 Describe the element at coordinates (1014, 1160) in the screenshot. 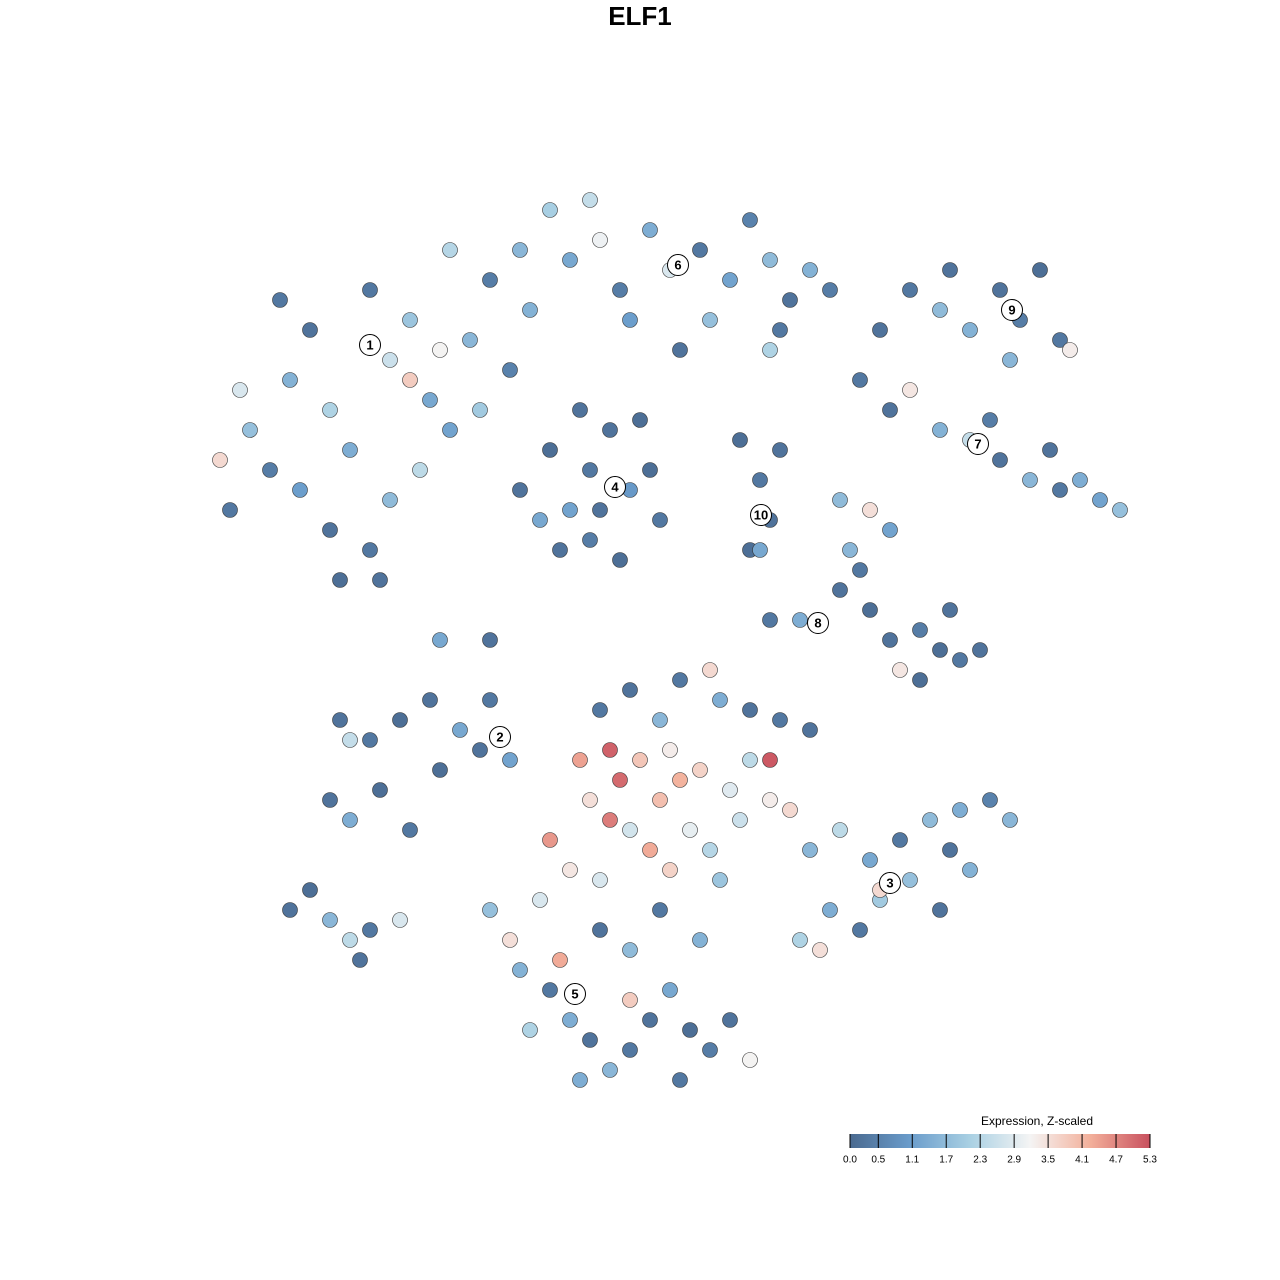

I see `colorbar-tick-label: 2.9` at that location.